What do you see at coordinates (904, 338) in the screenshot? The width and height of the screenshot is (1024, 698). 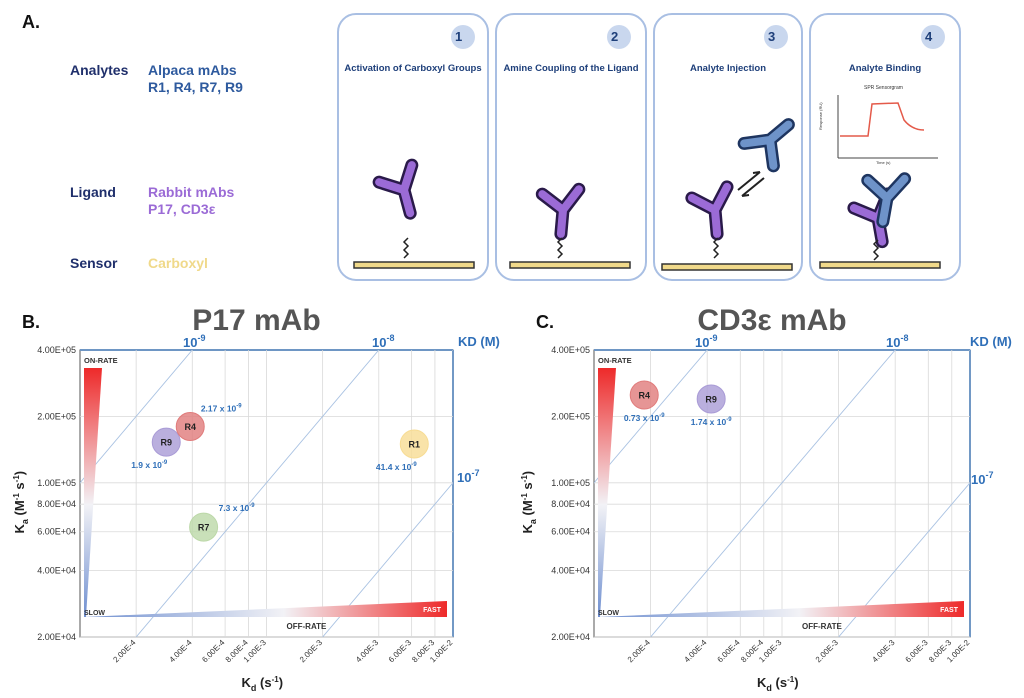 I see `kd-label-exp: -8` at bounding box center [904, 338].